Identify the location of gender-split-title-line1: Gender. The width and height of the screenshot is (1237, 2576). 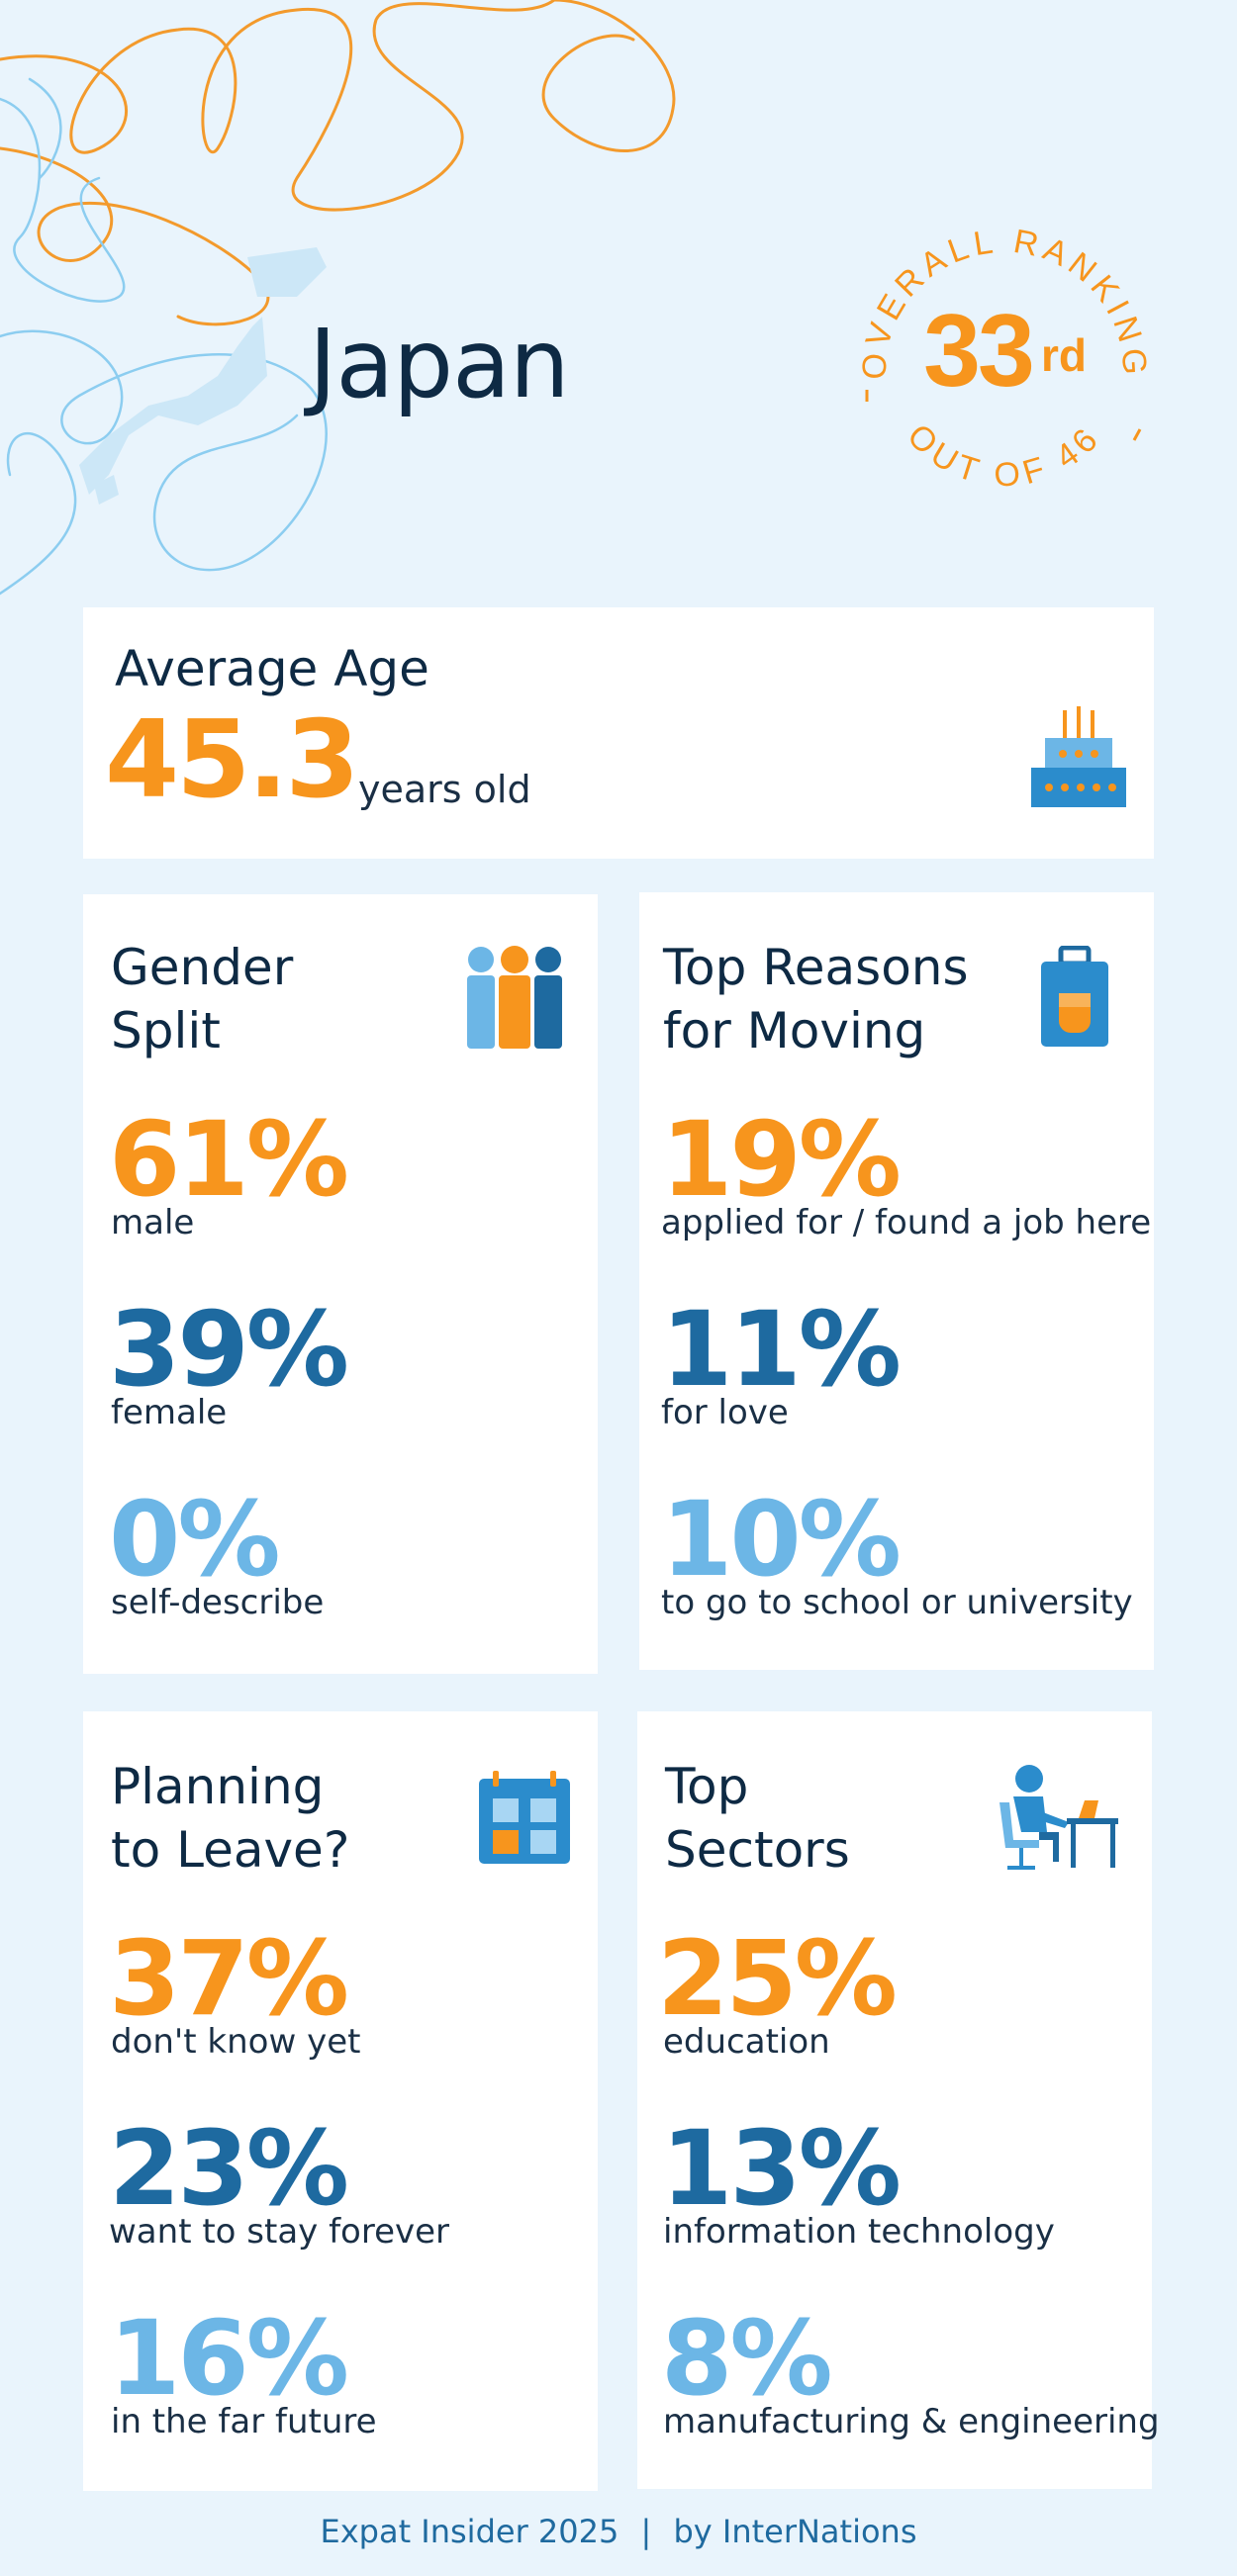
(202, 967).